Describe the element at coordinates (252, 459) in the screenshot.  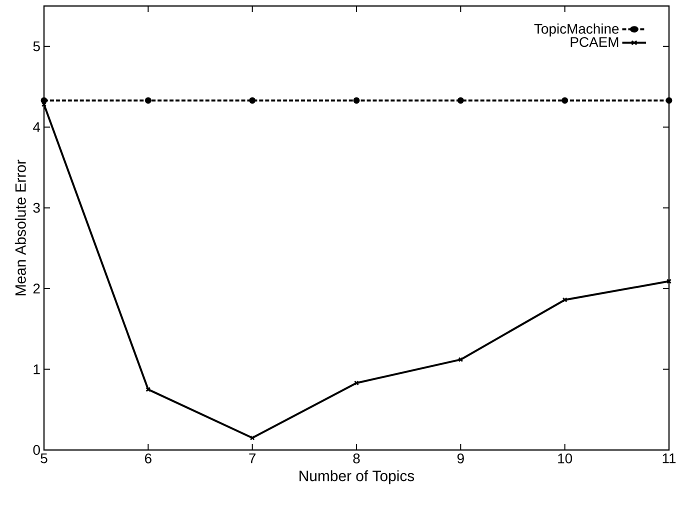
I see `x-tick-label: 7` at that location.